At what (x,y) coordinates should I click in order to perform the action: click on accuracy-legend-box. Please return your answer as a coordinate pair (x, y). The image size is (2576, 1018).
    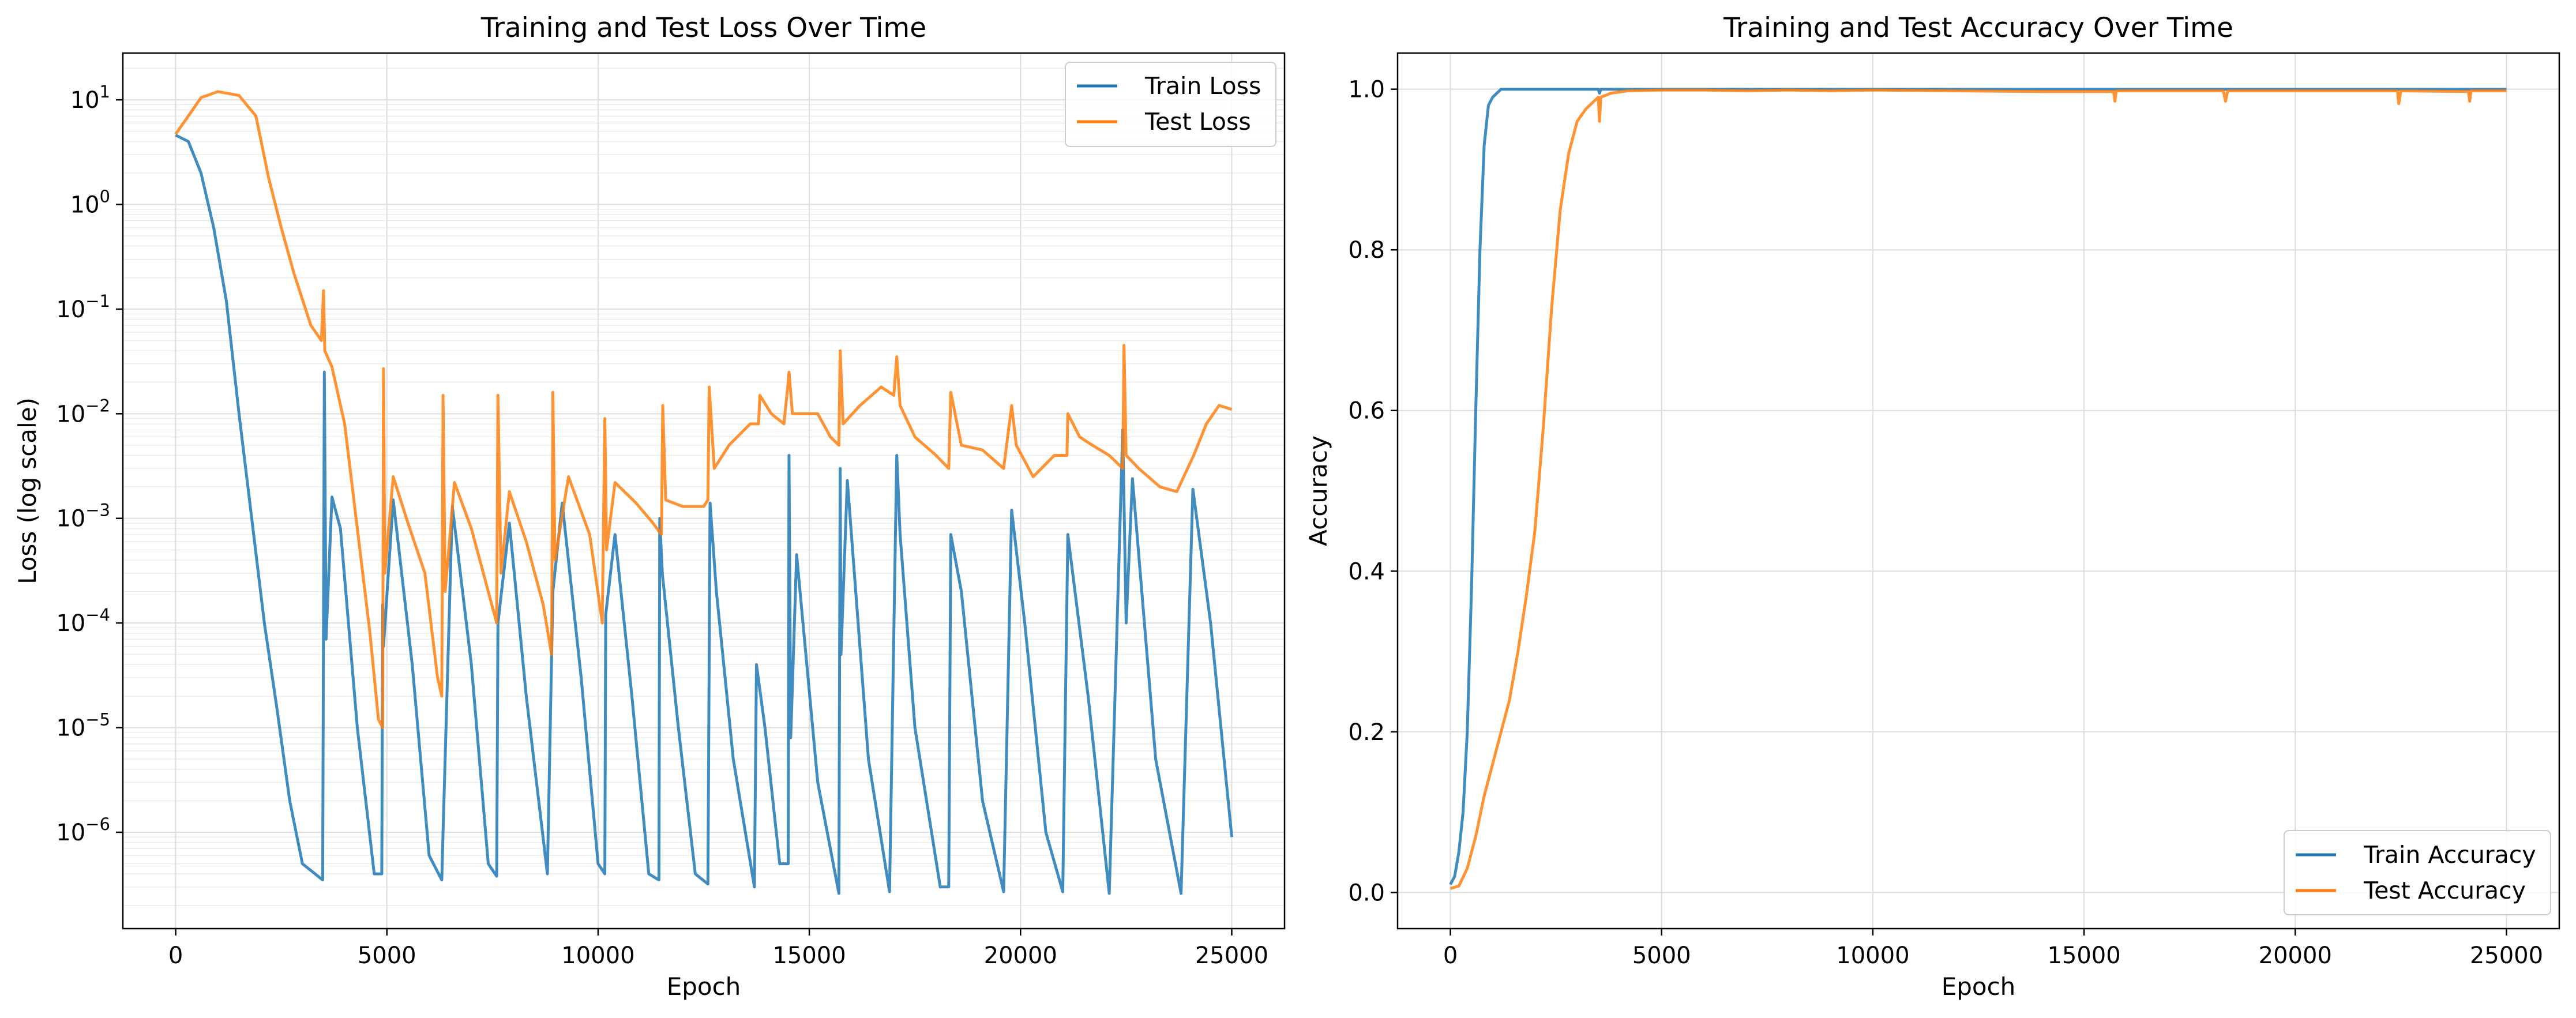
    Looking at the image, I should click on (2417, 872).